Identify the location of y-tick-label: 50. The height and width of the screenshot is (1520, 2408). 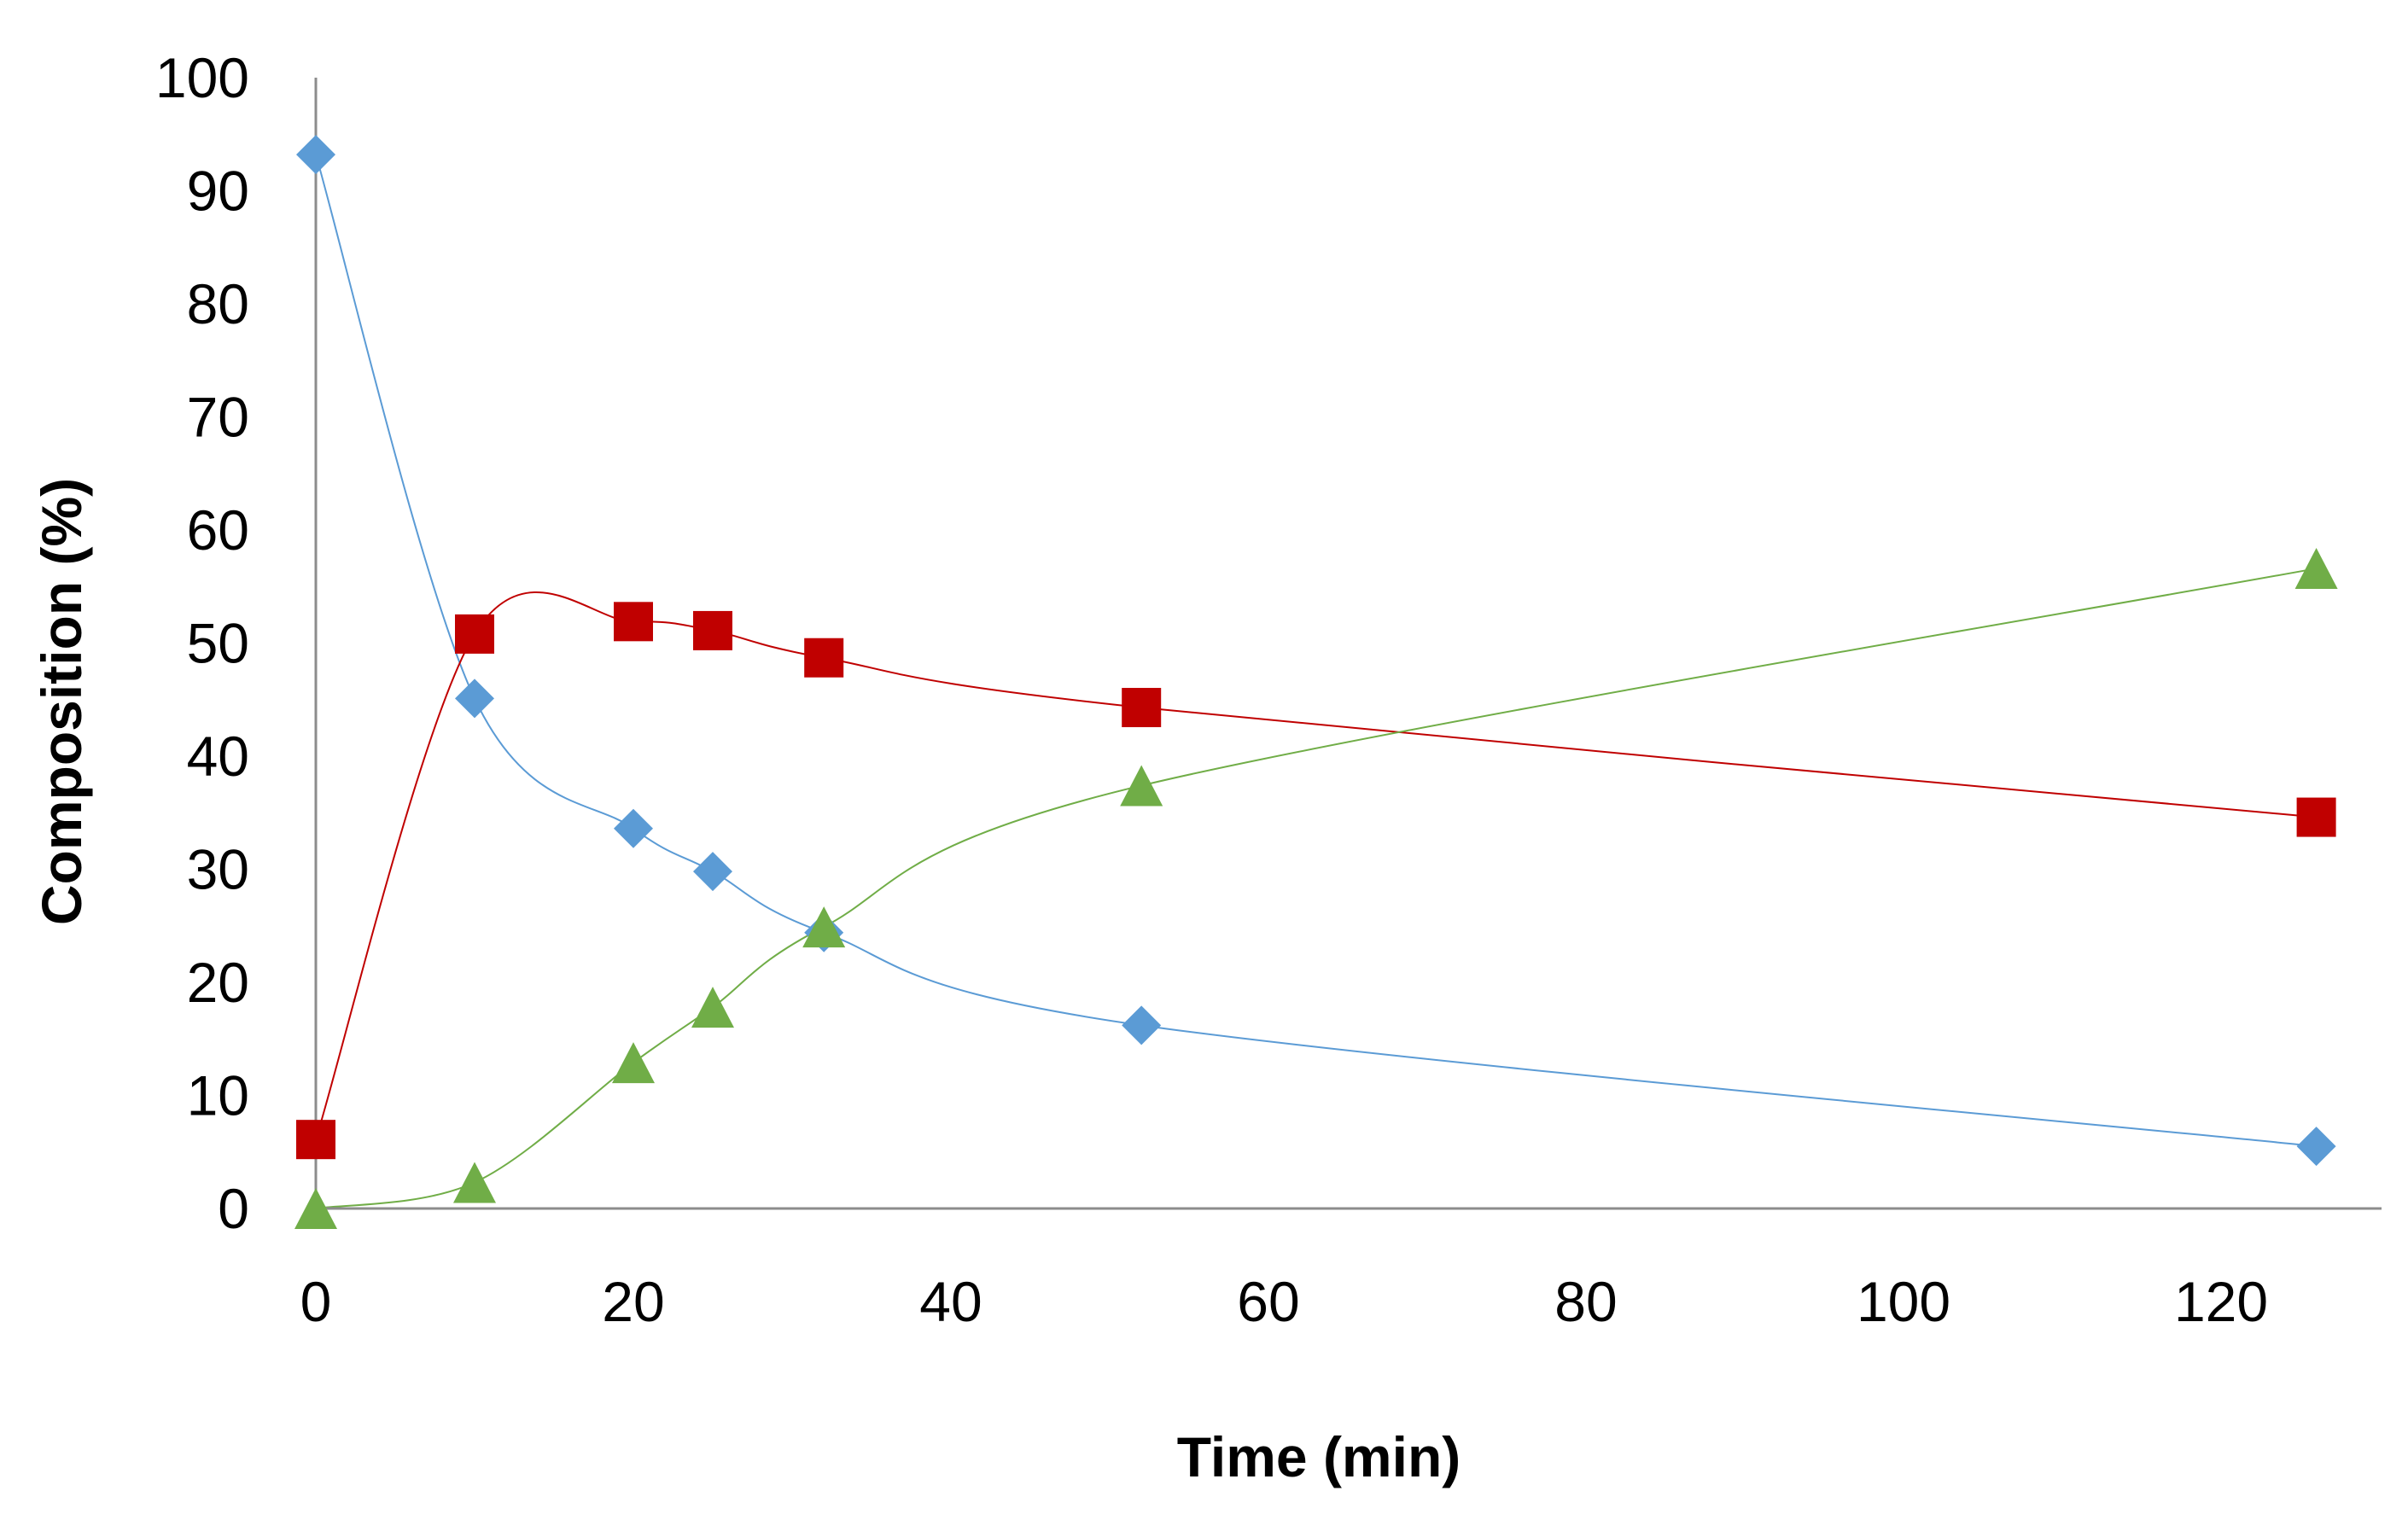
(218, 643).